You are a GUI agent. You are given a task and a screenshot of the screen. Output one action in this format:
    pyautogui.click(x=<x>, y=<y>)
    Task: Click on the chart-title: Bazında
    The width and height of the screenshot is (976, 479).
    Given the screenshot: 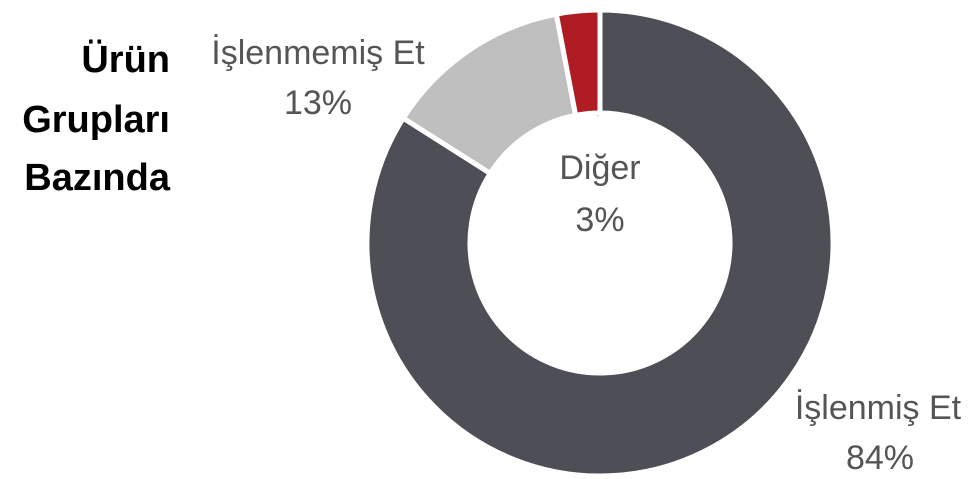 What is the action you would take?
    pyautogui.click(x=97, y=178)
    